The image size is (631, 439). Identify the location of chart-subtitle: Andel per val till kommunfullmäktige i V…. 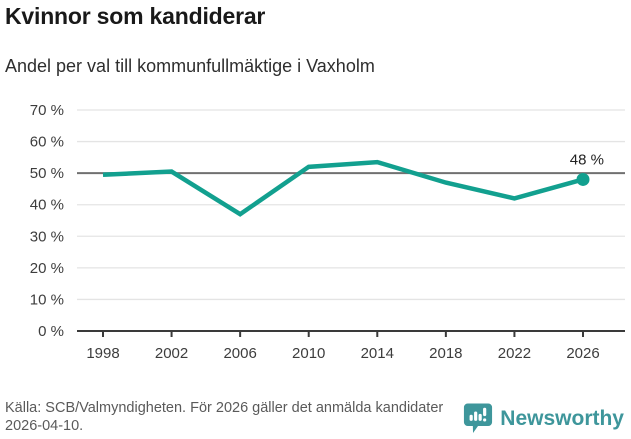
(190, 66).